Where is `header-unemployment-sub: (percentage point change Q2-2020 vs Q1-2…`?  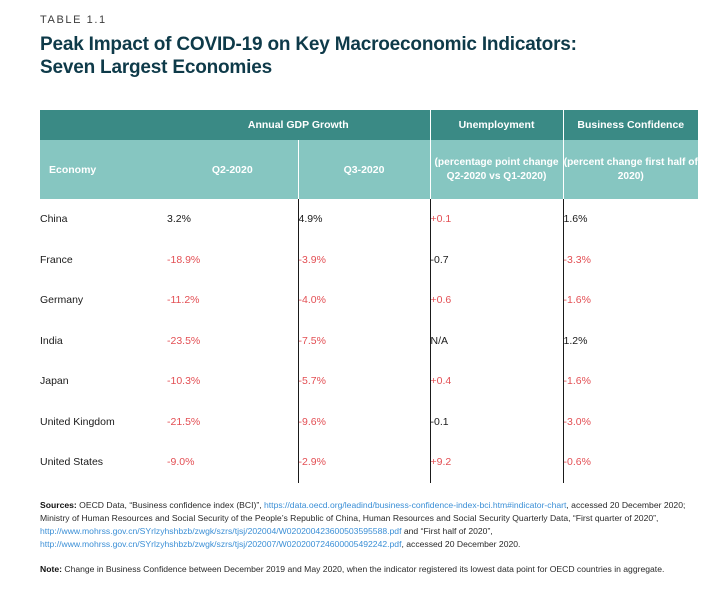
header-unemployment-sub: (percentage point change Q2-2020 vs Q1-2… is located at coordinates (496, 169).